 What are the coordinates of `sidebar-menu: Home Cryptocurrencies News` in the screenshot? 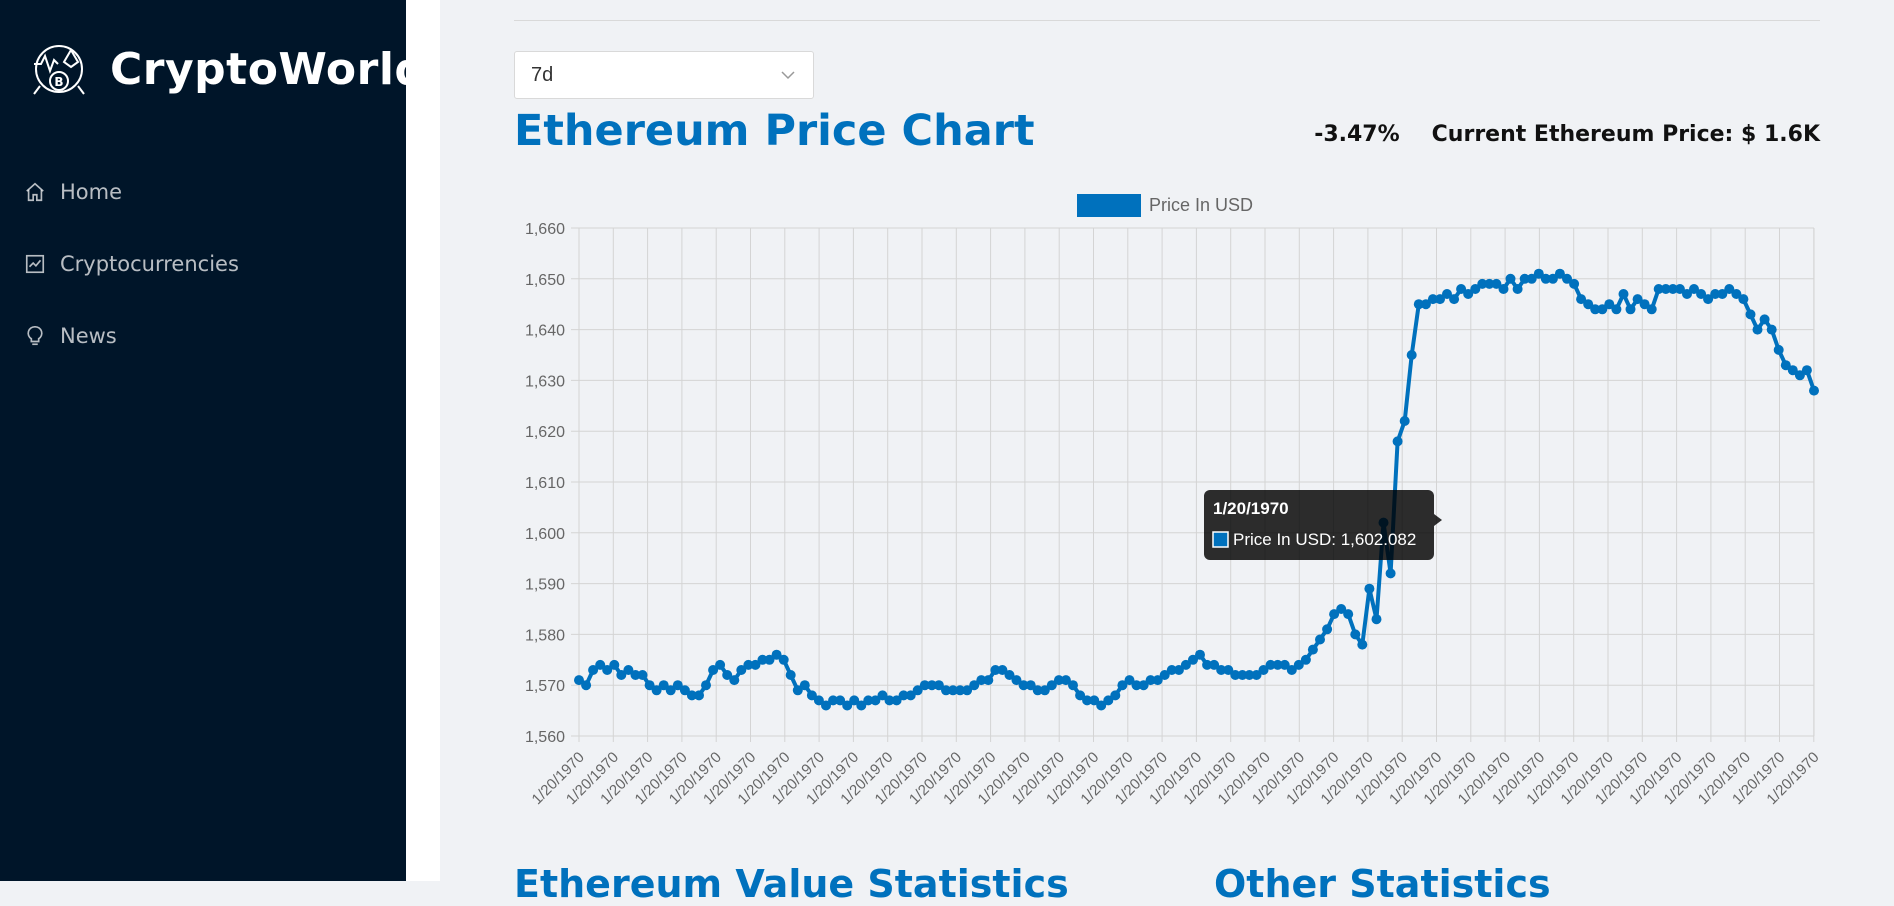 It's located at (203, 264).